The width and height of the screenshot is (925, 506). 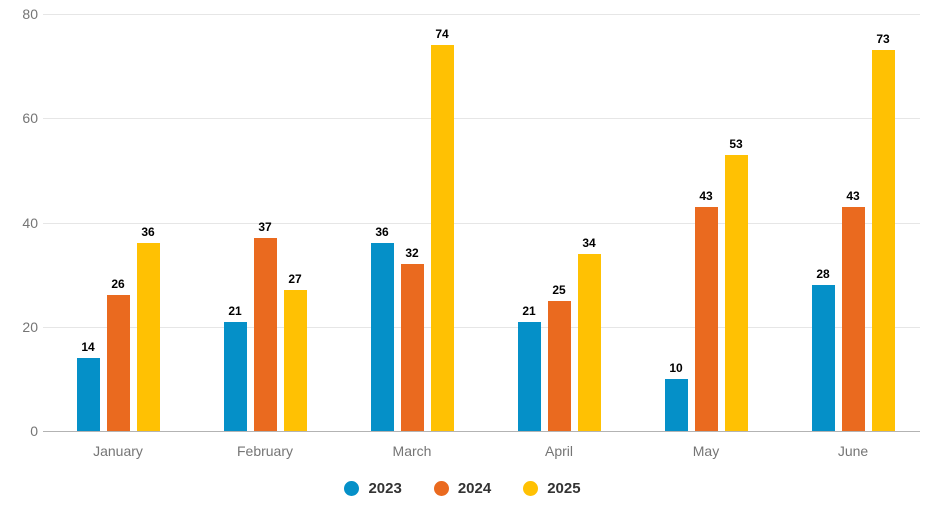 I want to click on bar-2023-june, so click(x=823, y=358).